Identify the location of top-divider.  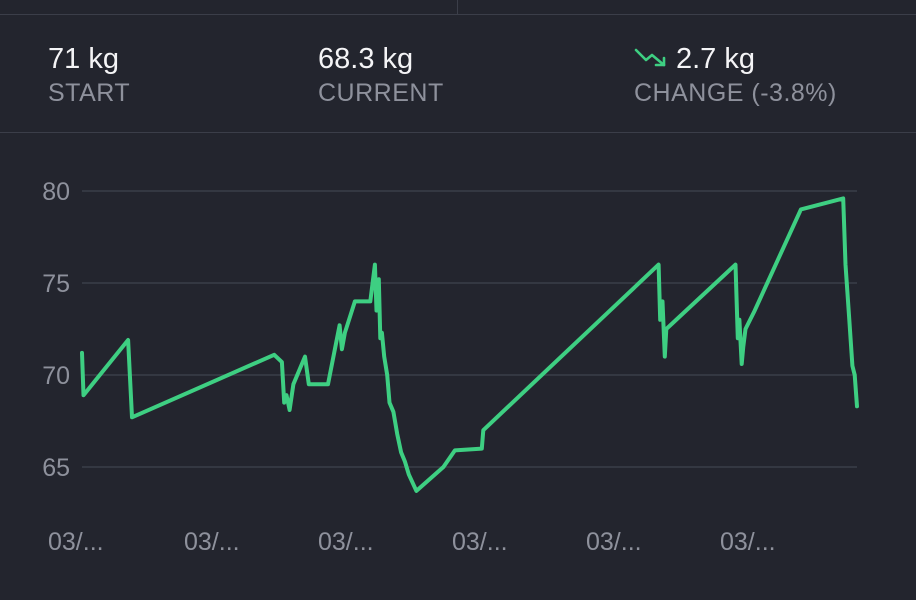
(457, 7).